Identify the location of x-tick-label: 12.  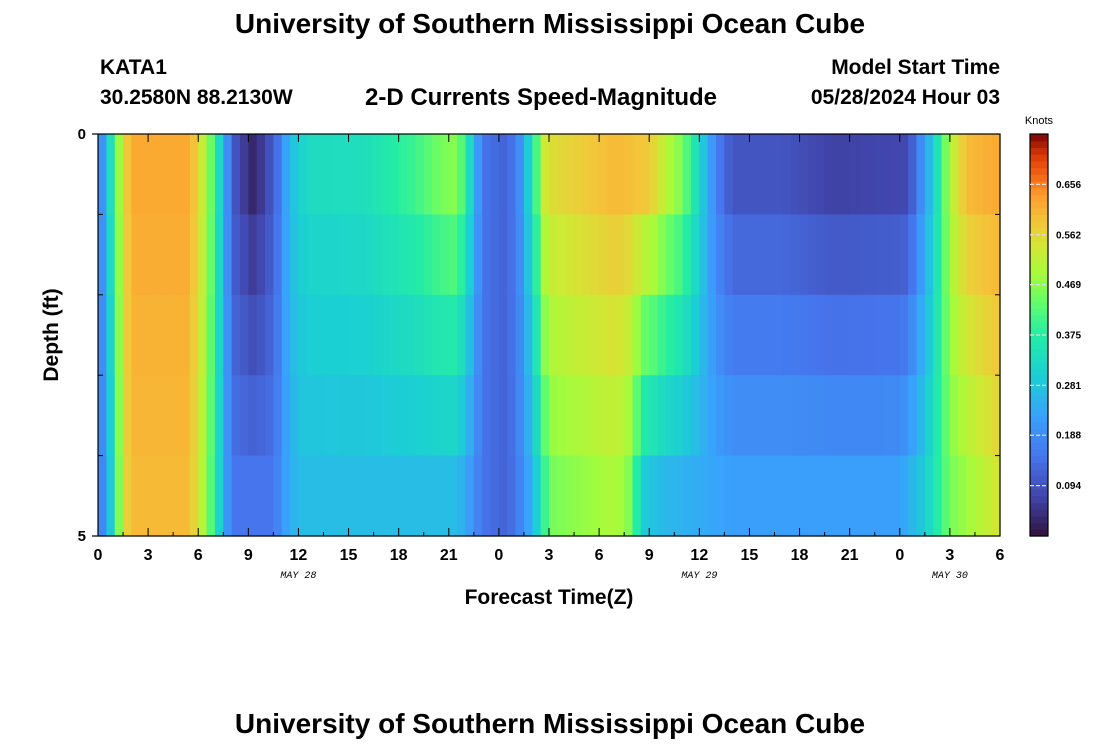
(699, 555).